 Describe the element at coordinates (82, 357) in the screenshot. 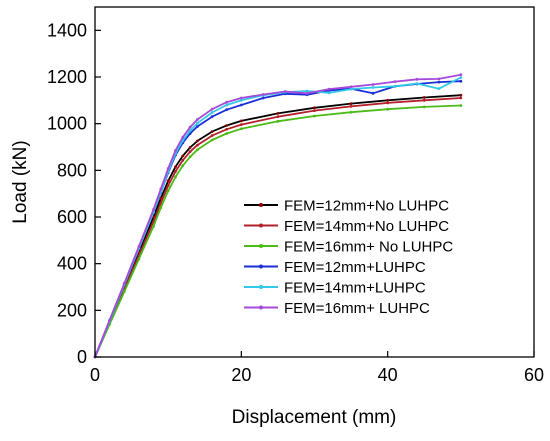

I see `y-tick-label: 0` at that location.